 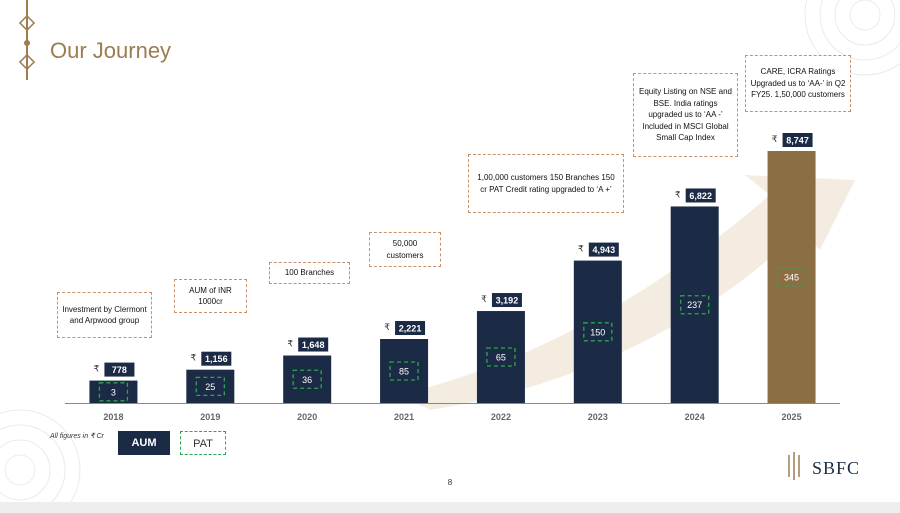 What do you see at coordinates (794, 466) in the screenshot?
I see `sbfc-logo-icon` at bounding box center [794, 466].